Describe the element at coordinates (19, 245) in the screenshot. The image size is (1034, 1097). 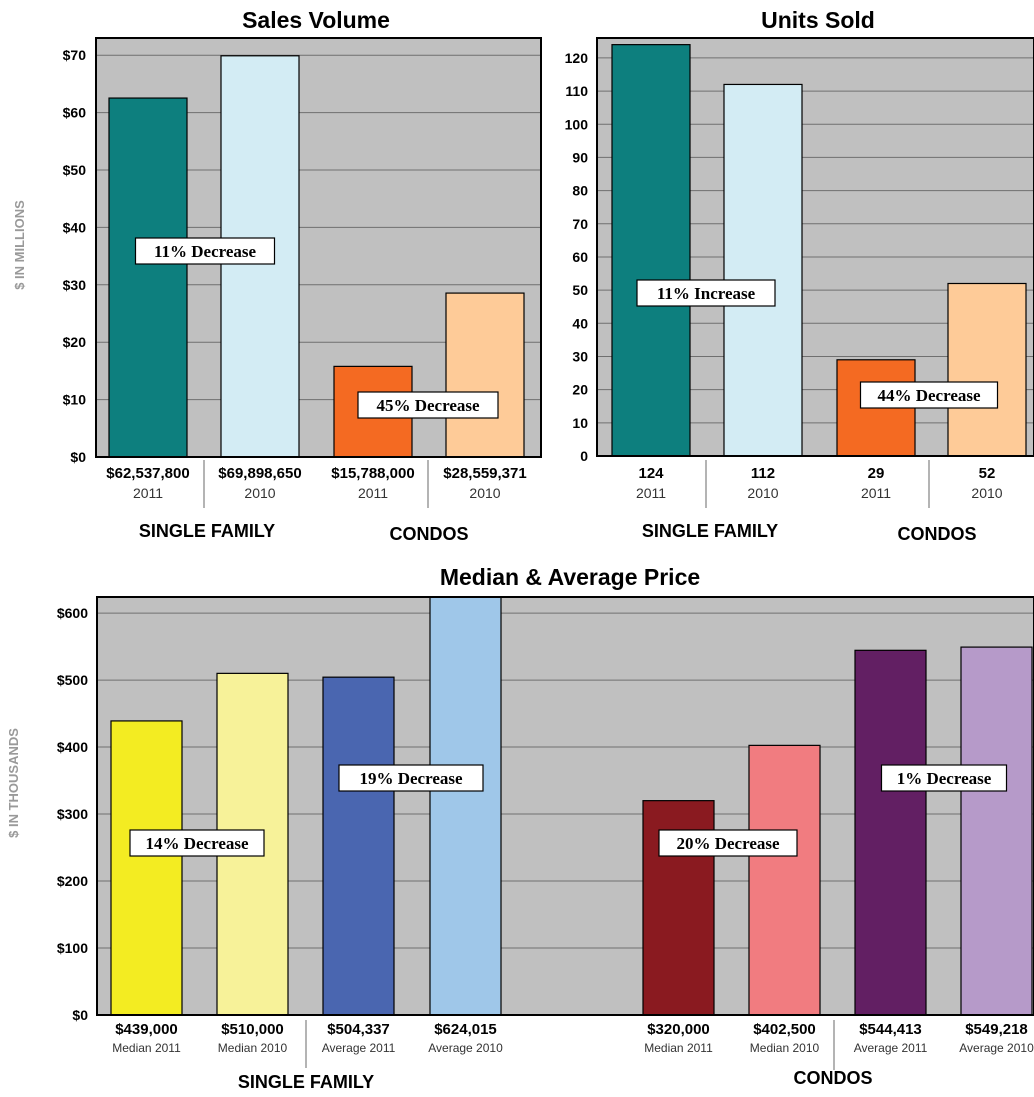
I see `sales-volume-ylabel: $ IN MILLIONS` at that location.